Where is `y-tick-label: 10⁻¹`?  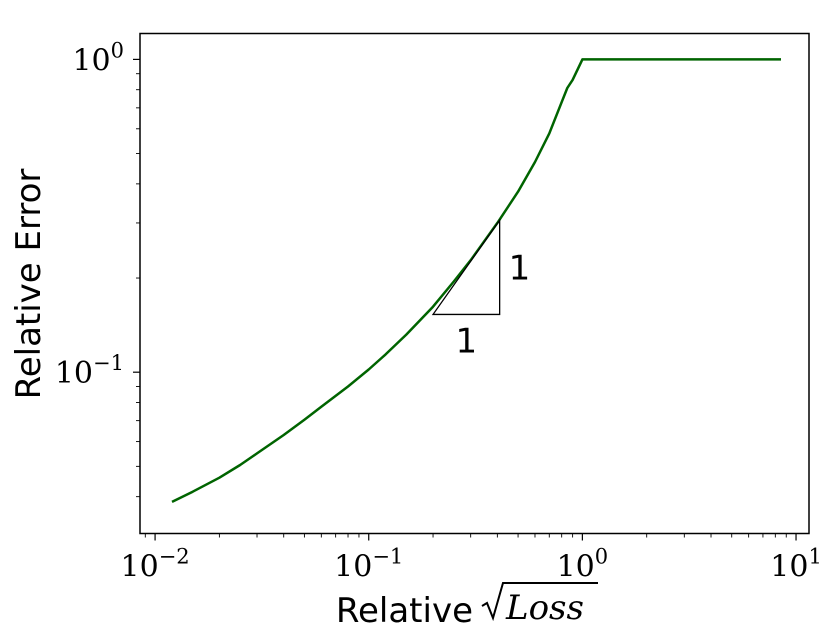
y-tick-label: 10⁻¹ is located at coordinates (89, 371).